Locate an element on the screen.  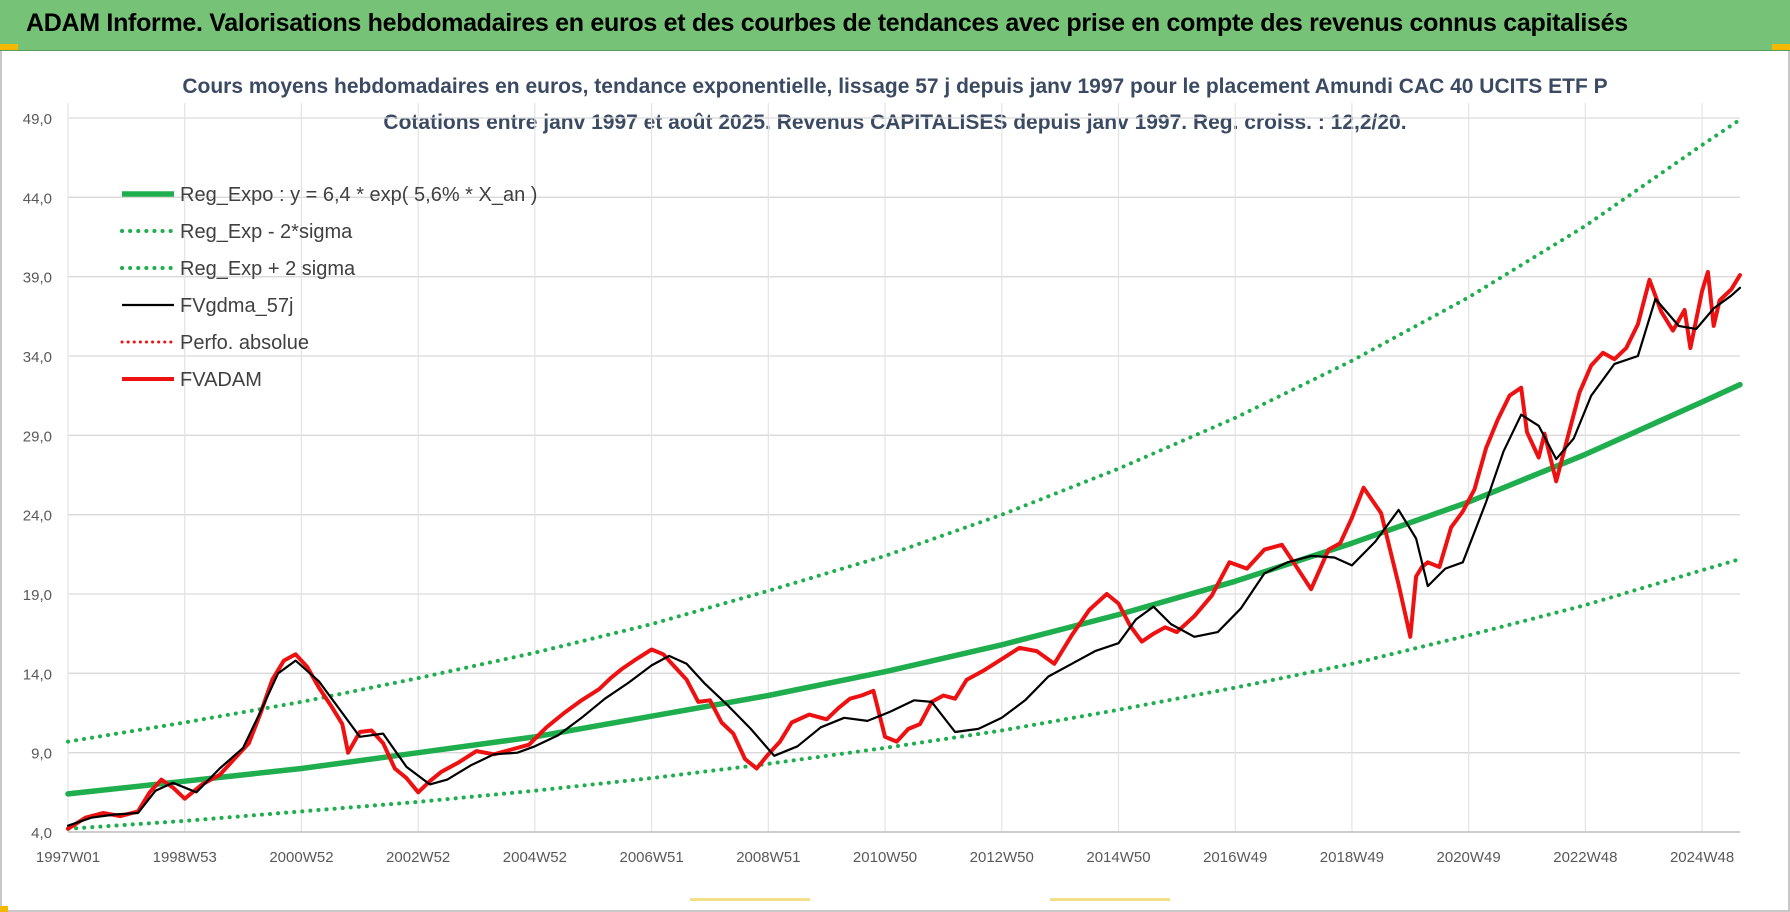
y-tick-label: 14,0 is located at coordinates (37, 674).